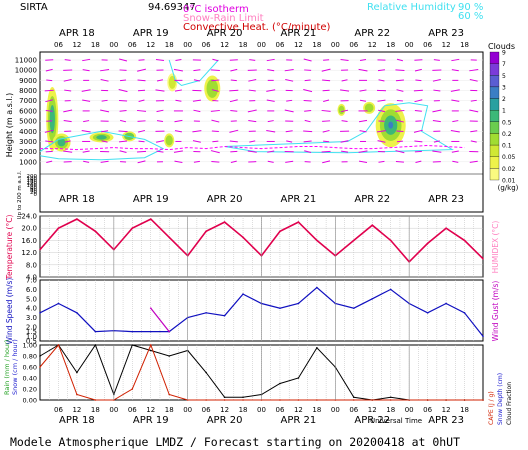  Describe the element at coordinates (501, 46) in the screenshot. I see `colorbar-title: Clouds` at that location.